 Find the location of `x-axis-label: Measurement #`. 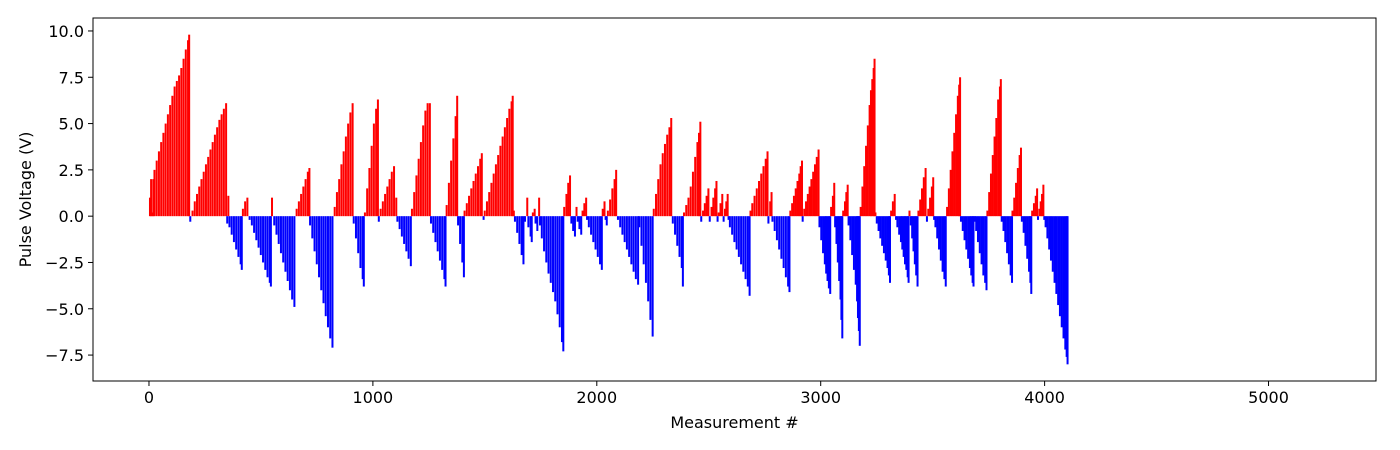

x-axis-label: Measurement # is located at coordinates (734, 422).